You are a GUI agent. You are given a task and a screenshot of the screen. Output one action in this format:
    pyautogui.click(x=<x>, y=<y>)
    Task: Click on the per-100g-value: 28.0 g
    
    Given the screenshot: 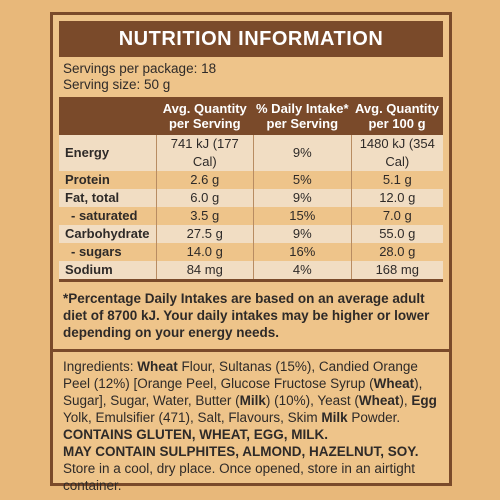 What is the action you would take?
    pyautogui.click(x=396, y=252)
    